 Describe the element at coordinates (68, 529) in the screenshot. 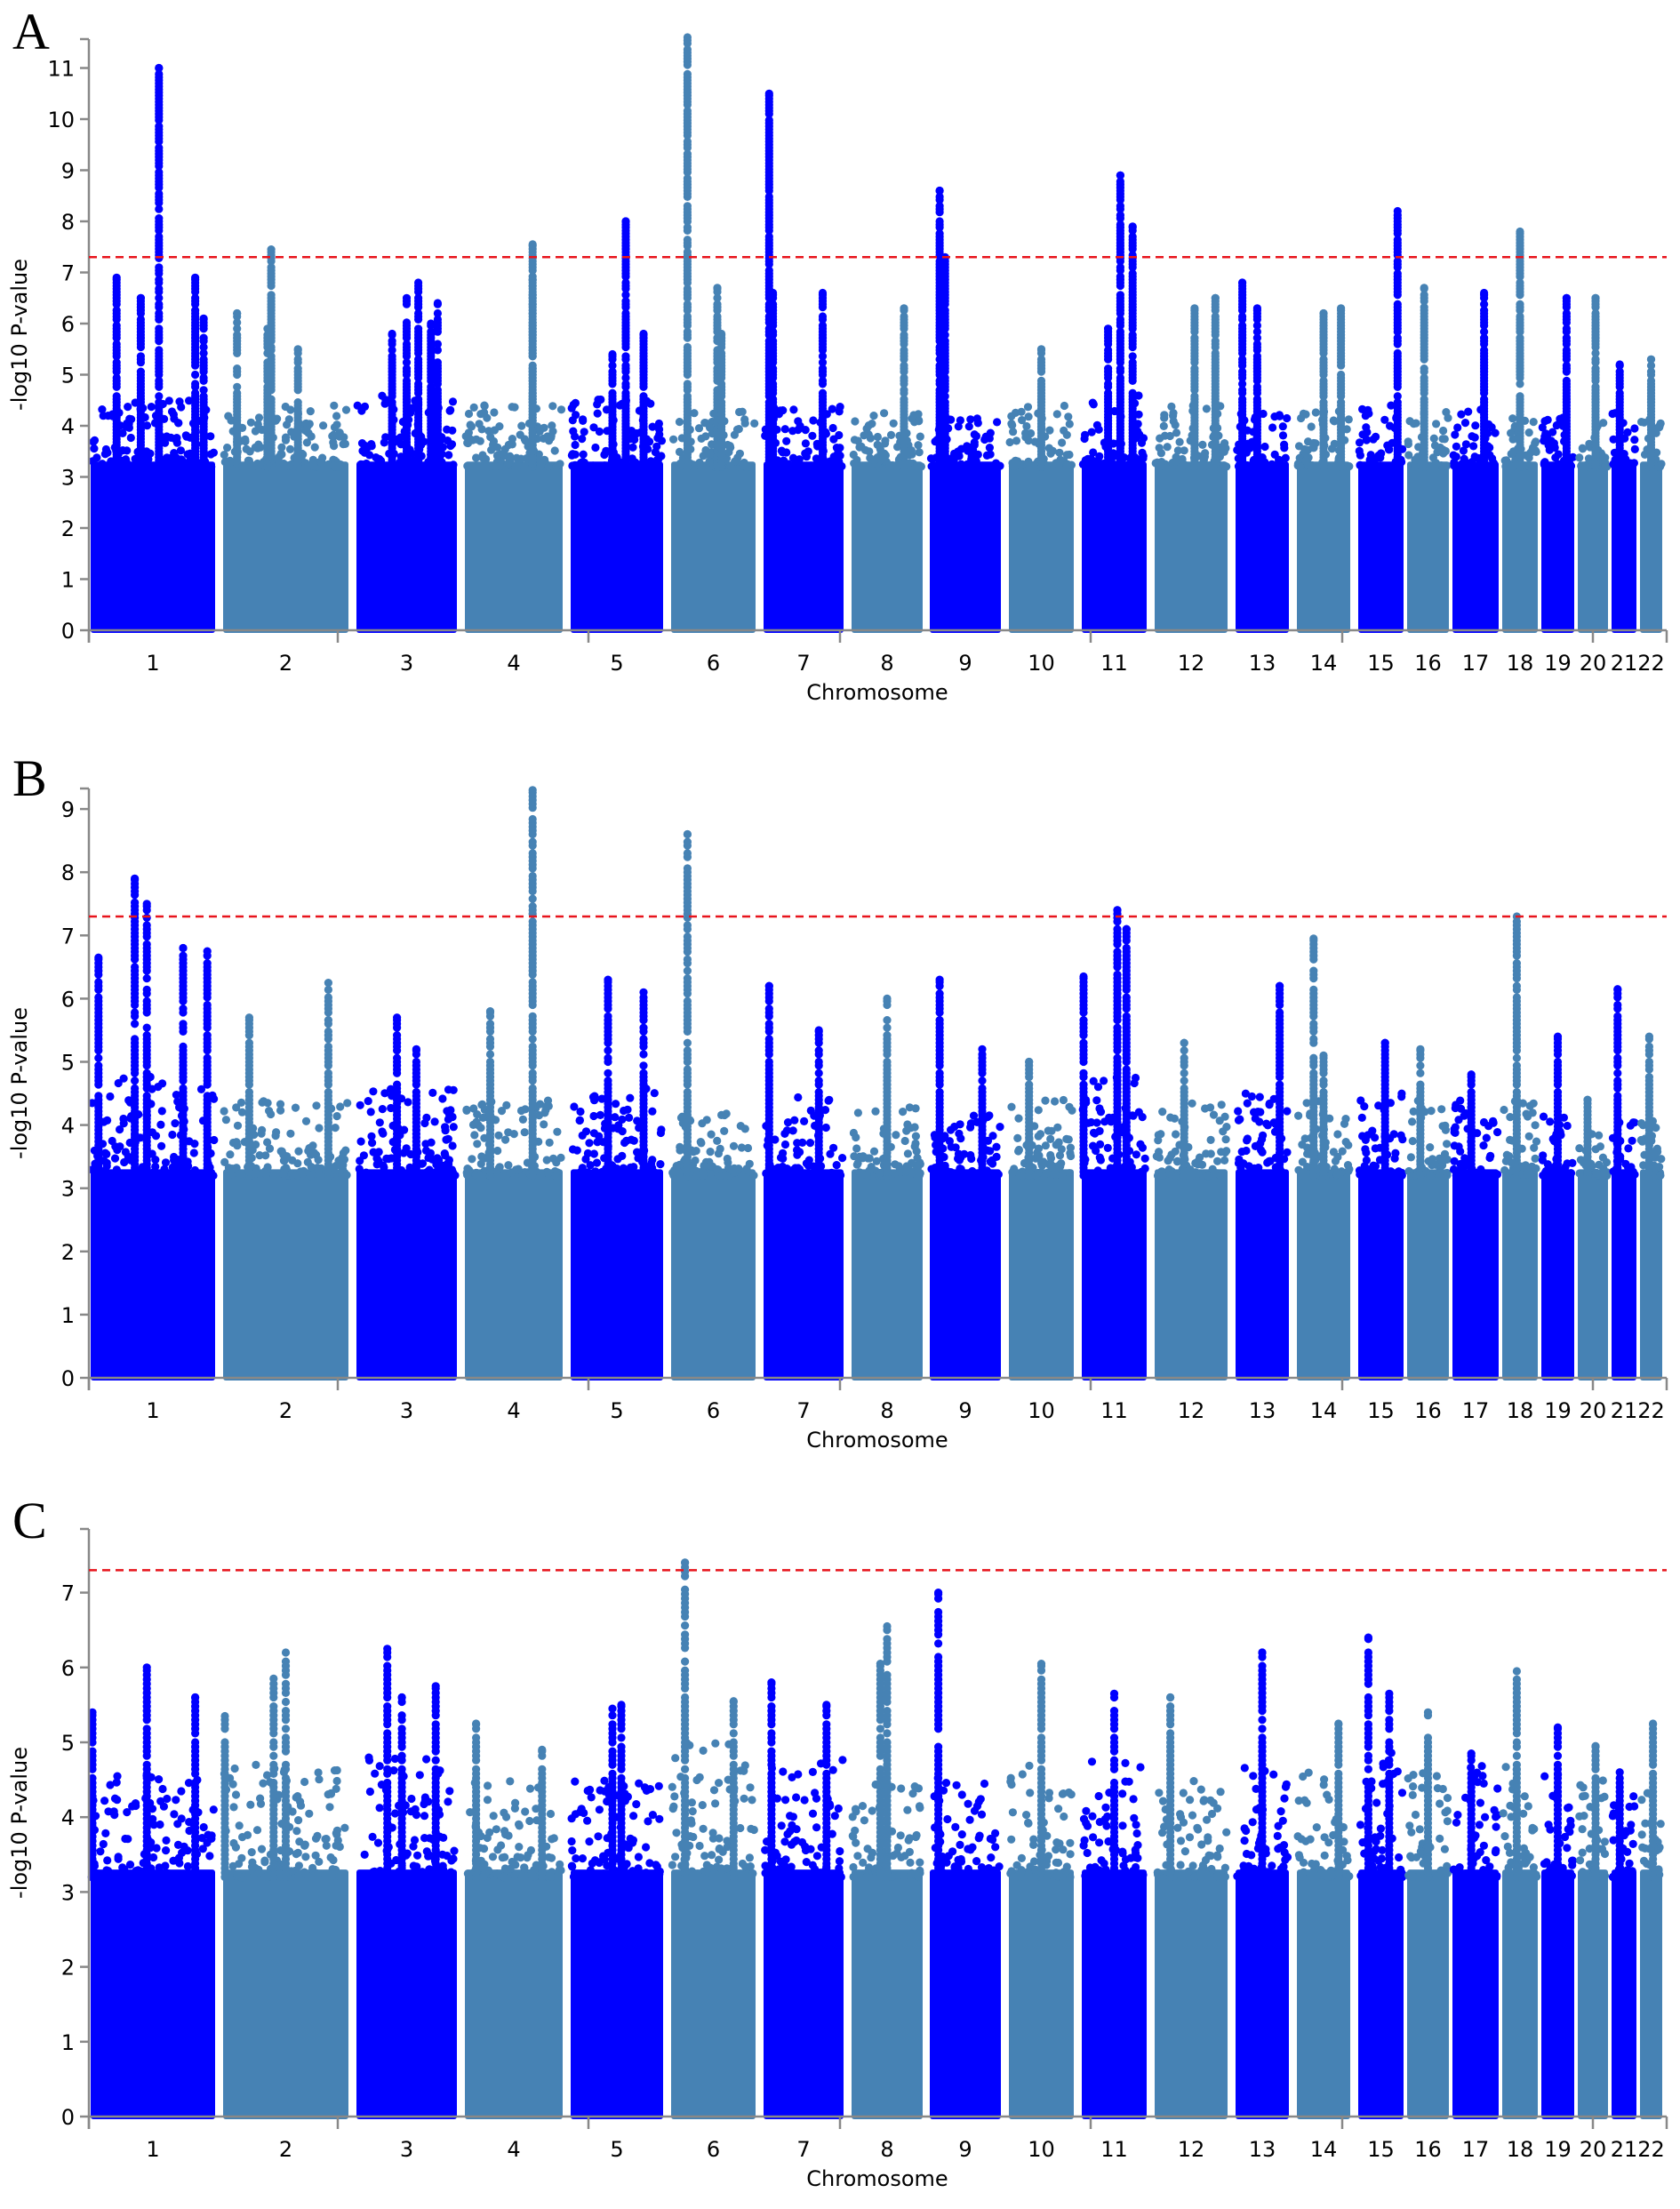

I see `y-tick-label: 2` at that location.